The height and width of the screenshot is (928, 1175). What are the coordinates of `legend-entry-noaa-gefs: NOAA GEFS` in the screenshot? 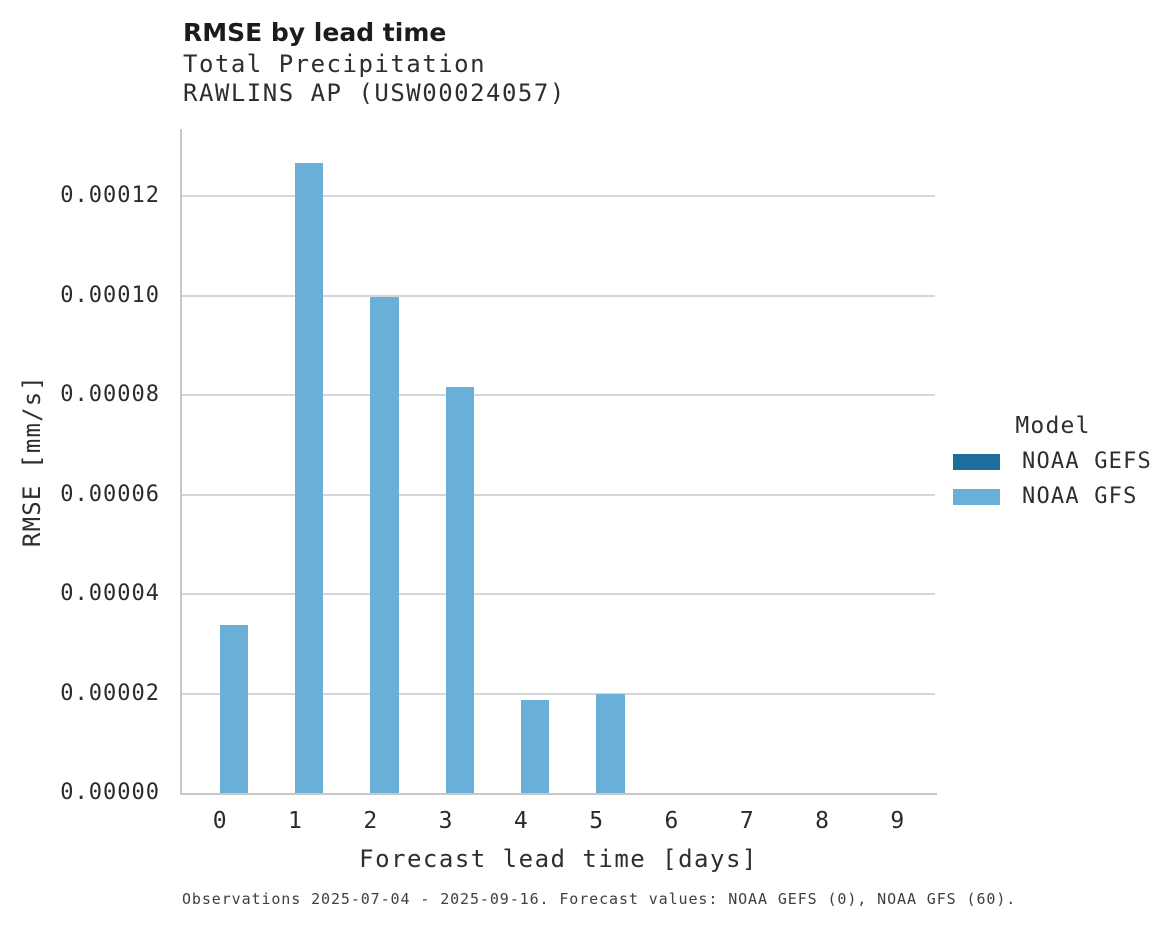 It's located at (1053, 461).